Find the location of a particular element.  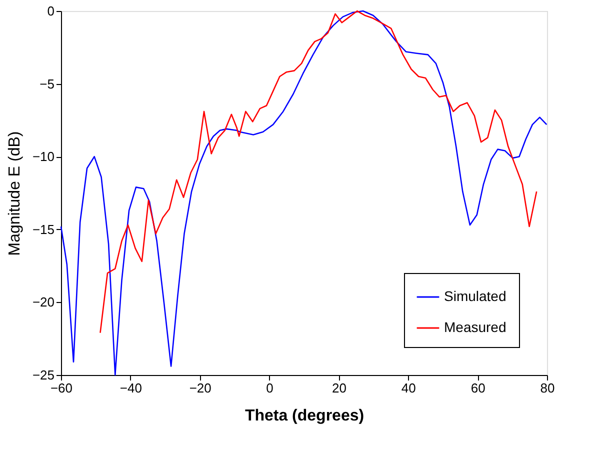

x-tick-label: −60 is located at coordinates (61, 388).